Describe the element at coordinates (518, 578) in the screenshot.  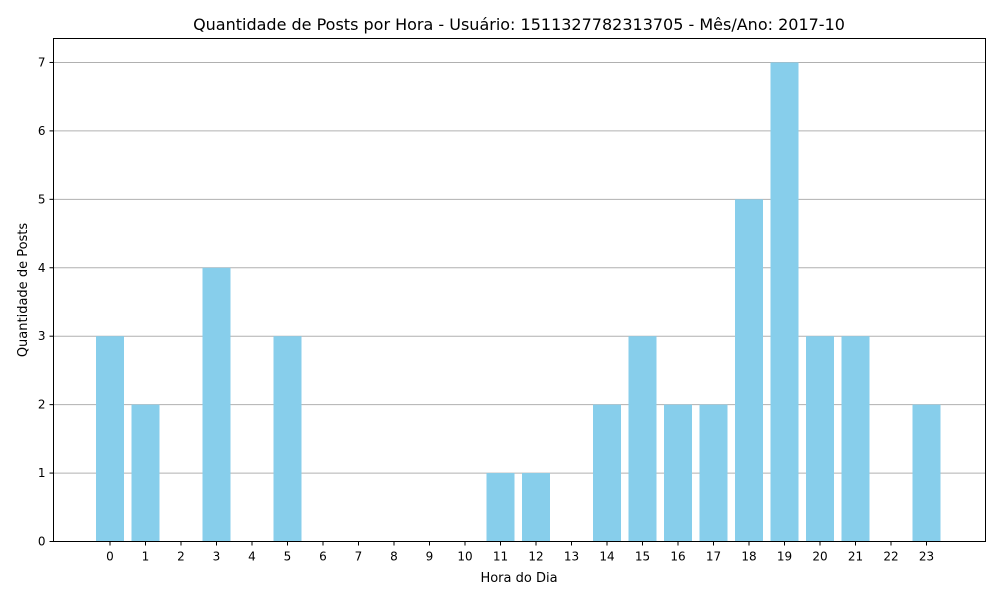
I see `x-axis-label: Hora do Dia` at that location.